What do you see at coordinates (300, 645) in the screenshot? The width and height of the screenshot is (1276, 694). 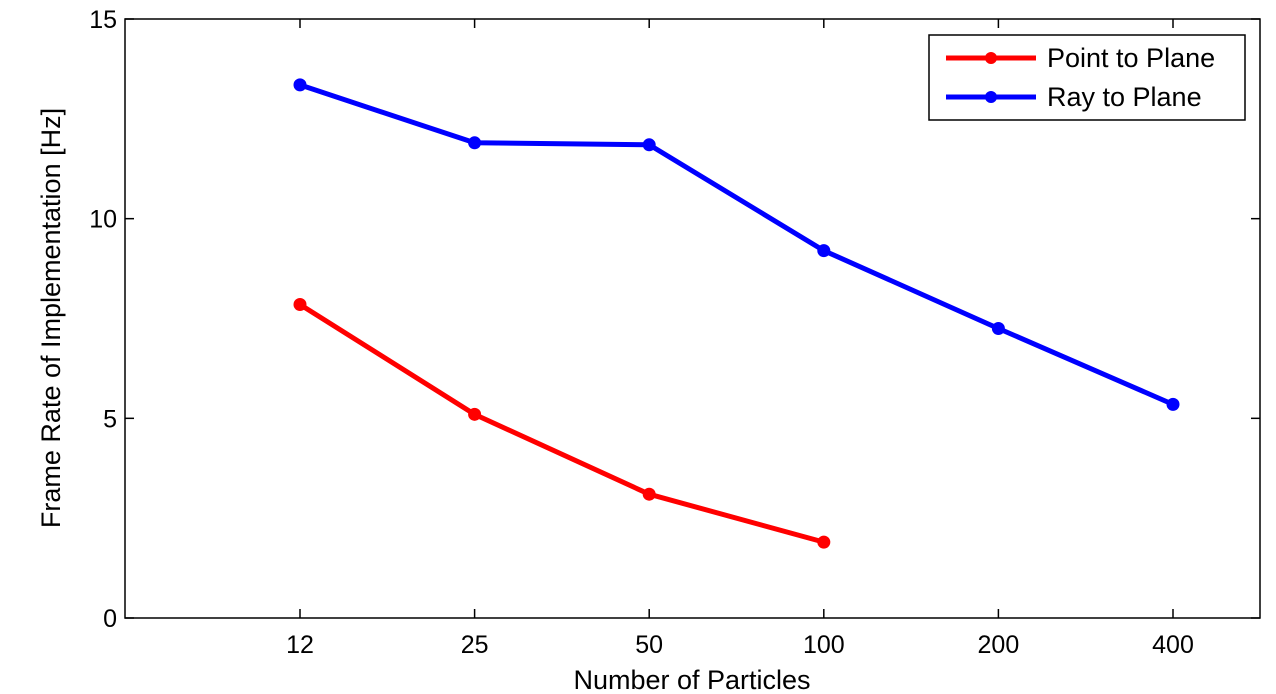 I see `x-tick-label: 12` at bounding box center [300, 645].